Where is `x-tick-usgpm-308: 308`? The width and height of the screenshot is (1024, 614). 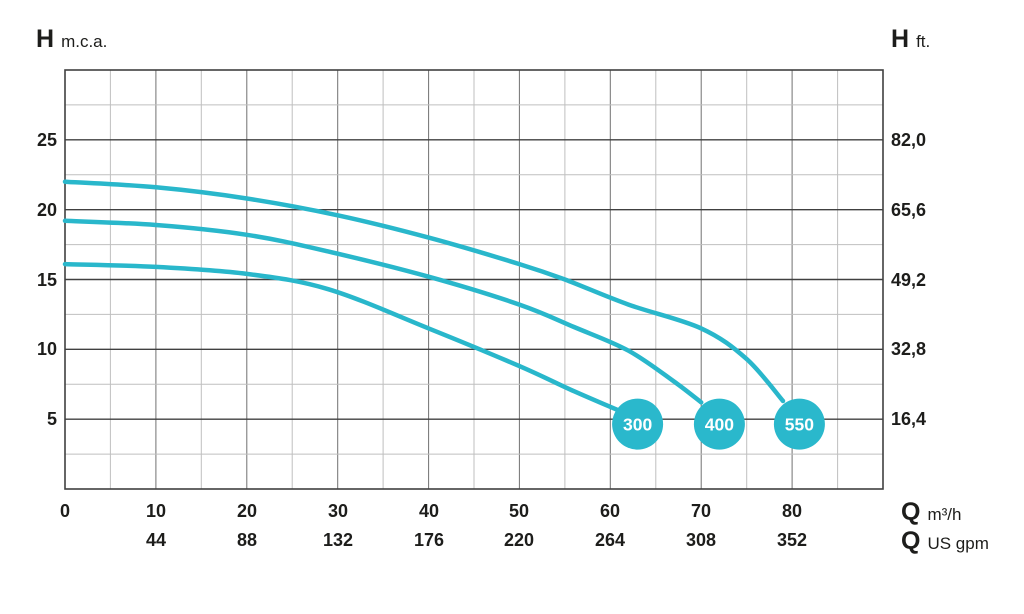 x-tick-usgpm-308: 308 is located at coordinates (701, 540).